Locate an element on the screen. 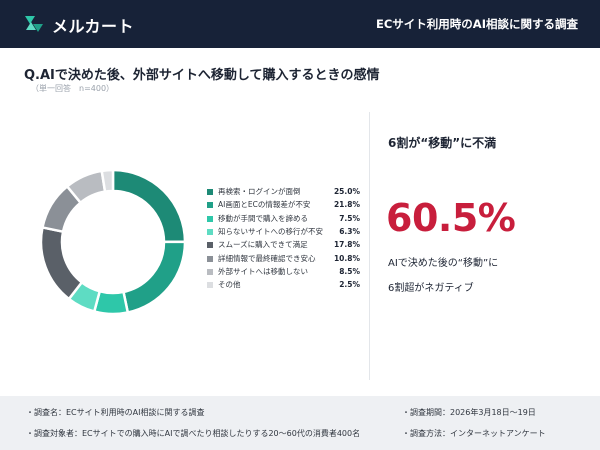 The height and width of the screenshot is (450, 600). callout-line-2: 6割超がネガティブ is located at coordinates (431, 288).